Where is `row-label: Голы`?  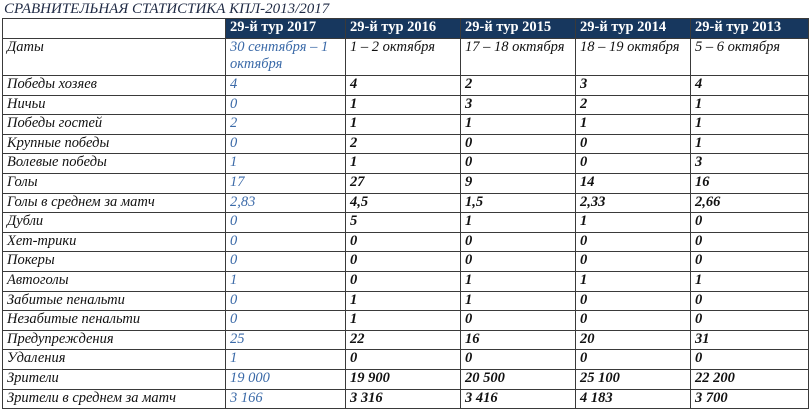 row-label: Голы is located at coordinates (114, 183).